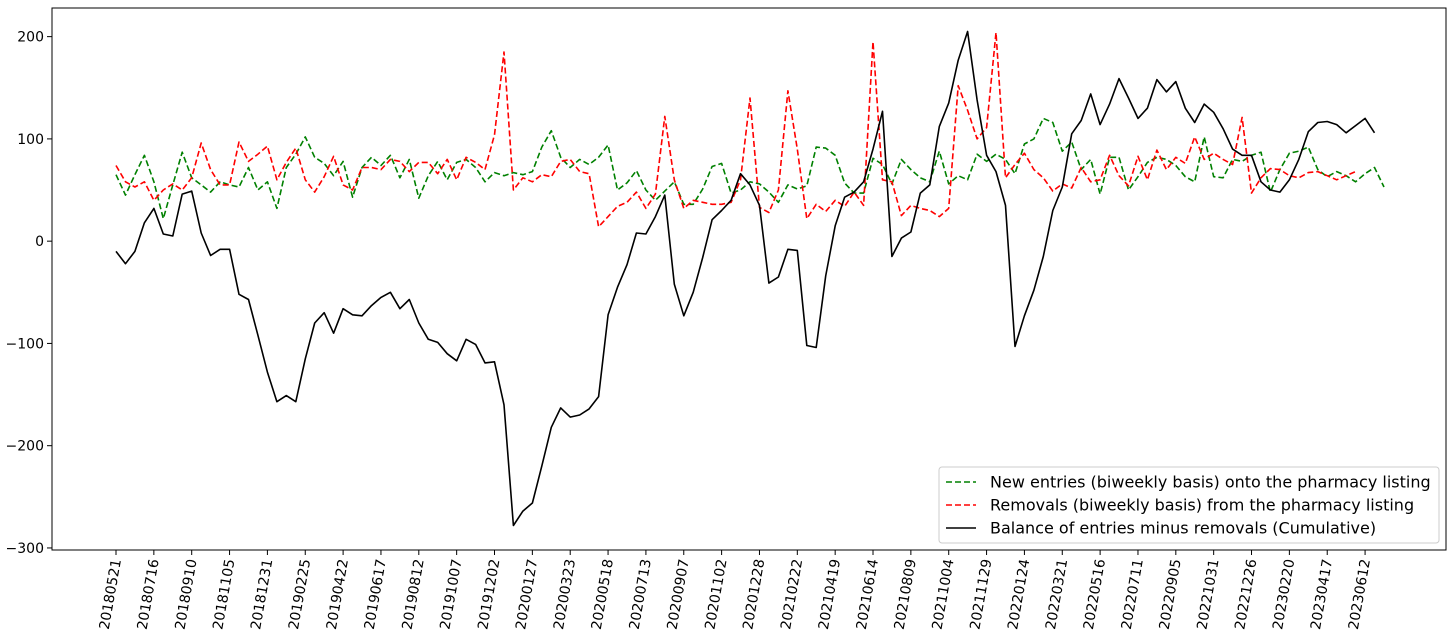 The height and width of the screenshot is (637, 1454). What do you see at coordinates (641, 594) in the screenshot?
I see `x-tick-label: 20200713` at bounding box center [641, 594].